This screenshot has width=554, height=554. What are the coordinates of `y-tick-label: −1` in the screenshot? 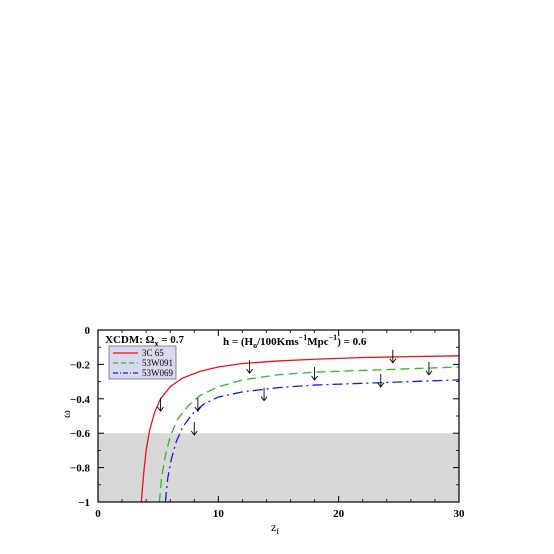 It's located at (84, 503).